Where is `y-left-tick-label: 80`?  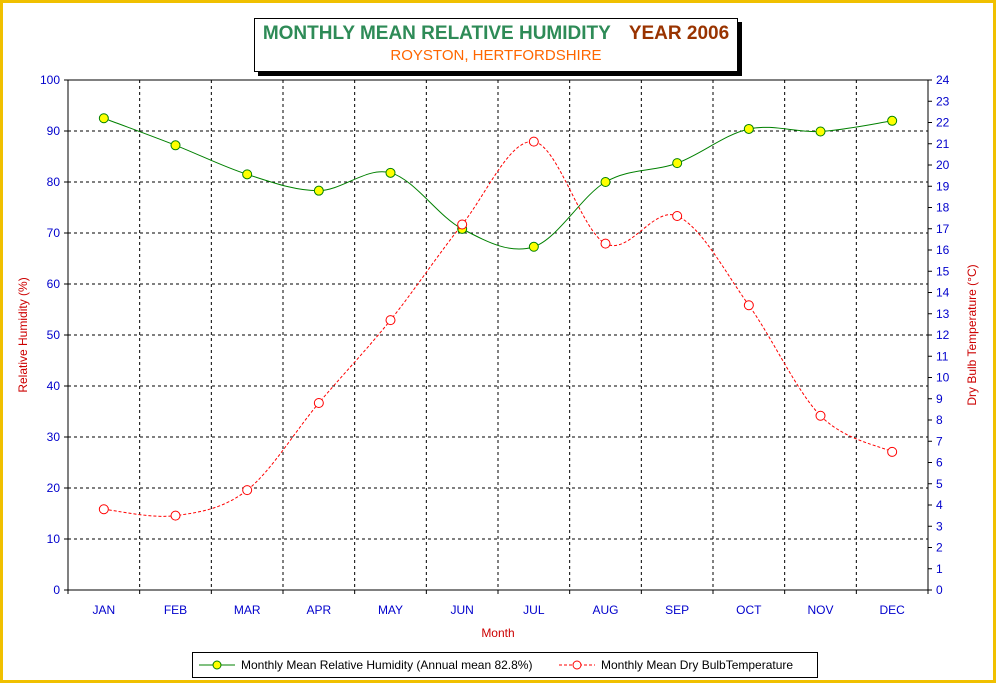 y-left-tick-label: 80 is located at coordinates (54, 182).